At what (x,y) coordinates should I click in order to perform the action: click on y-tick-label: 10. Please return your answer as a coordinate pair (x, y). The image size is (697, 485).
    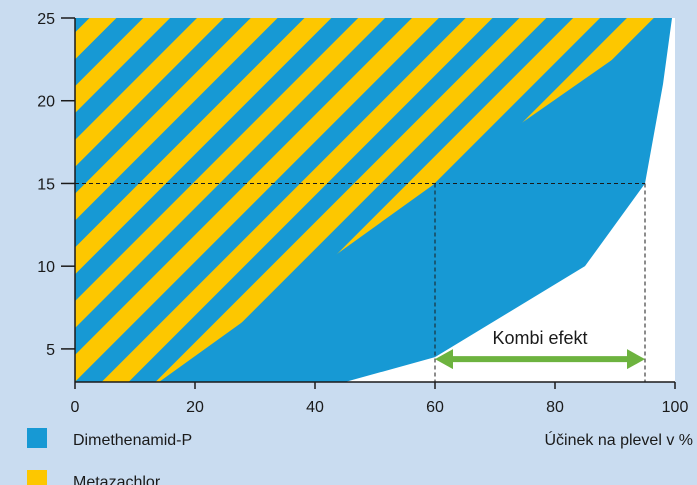
    Looking at the image, I should click on (46, 267).